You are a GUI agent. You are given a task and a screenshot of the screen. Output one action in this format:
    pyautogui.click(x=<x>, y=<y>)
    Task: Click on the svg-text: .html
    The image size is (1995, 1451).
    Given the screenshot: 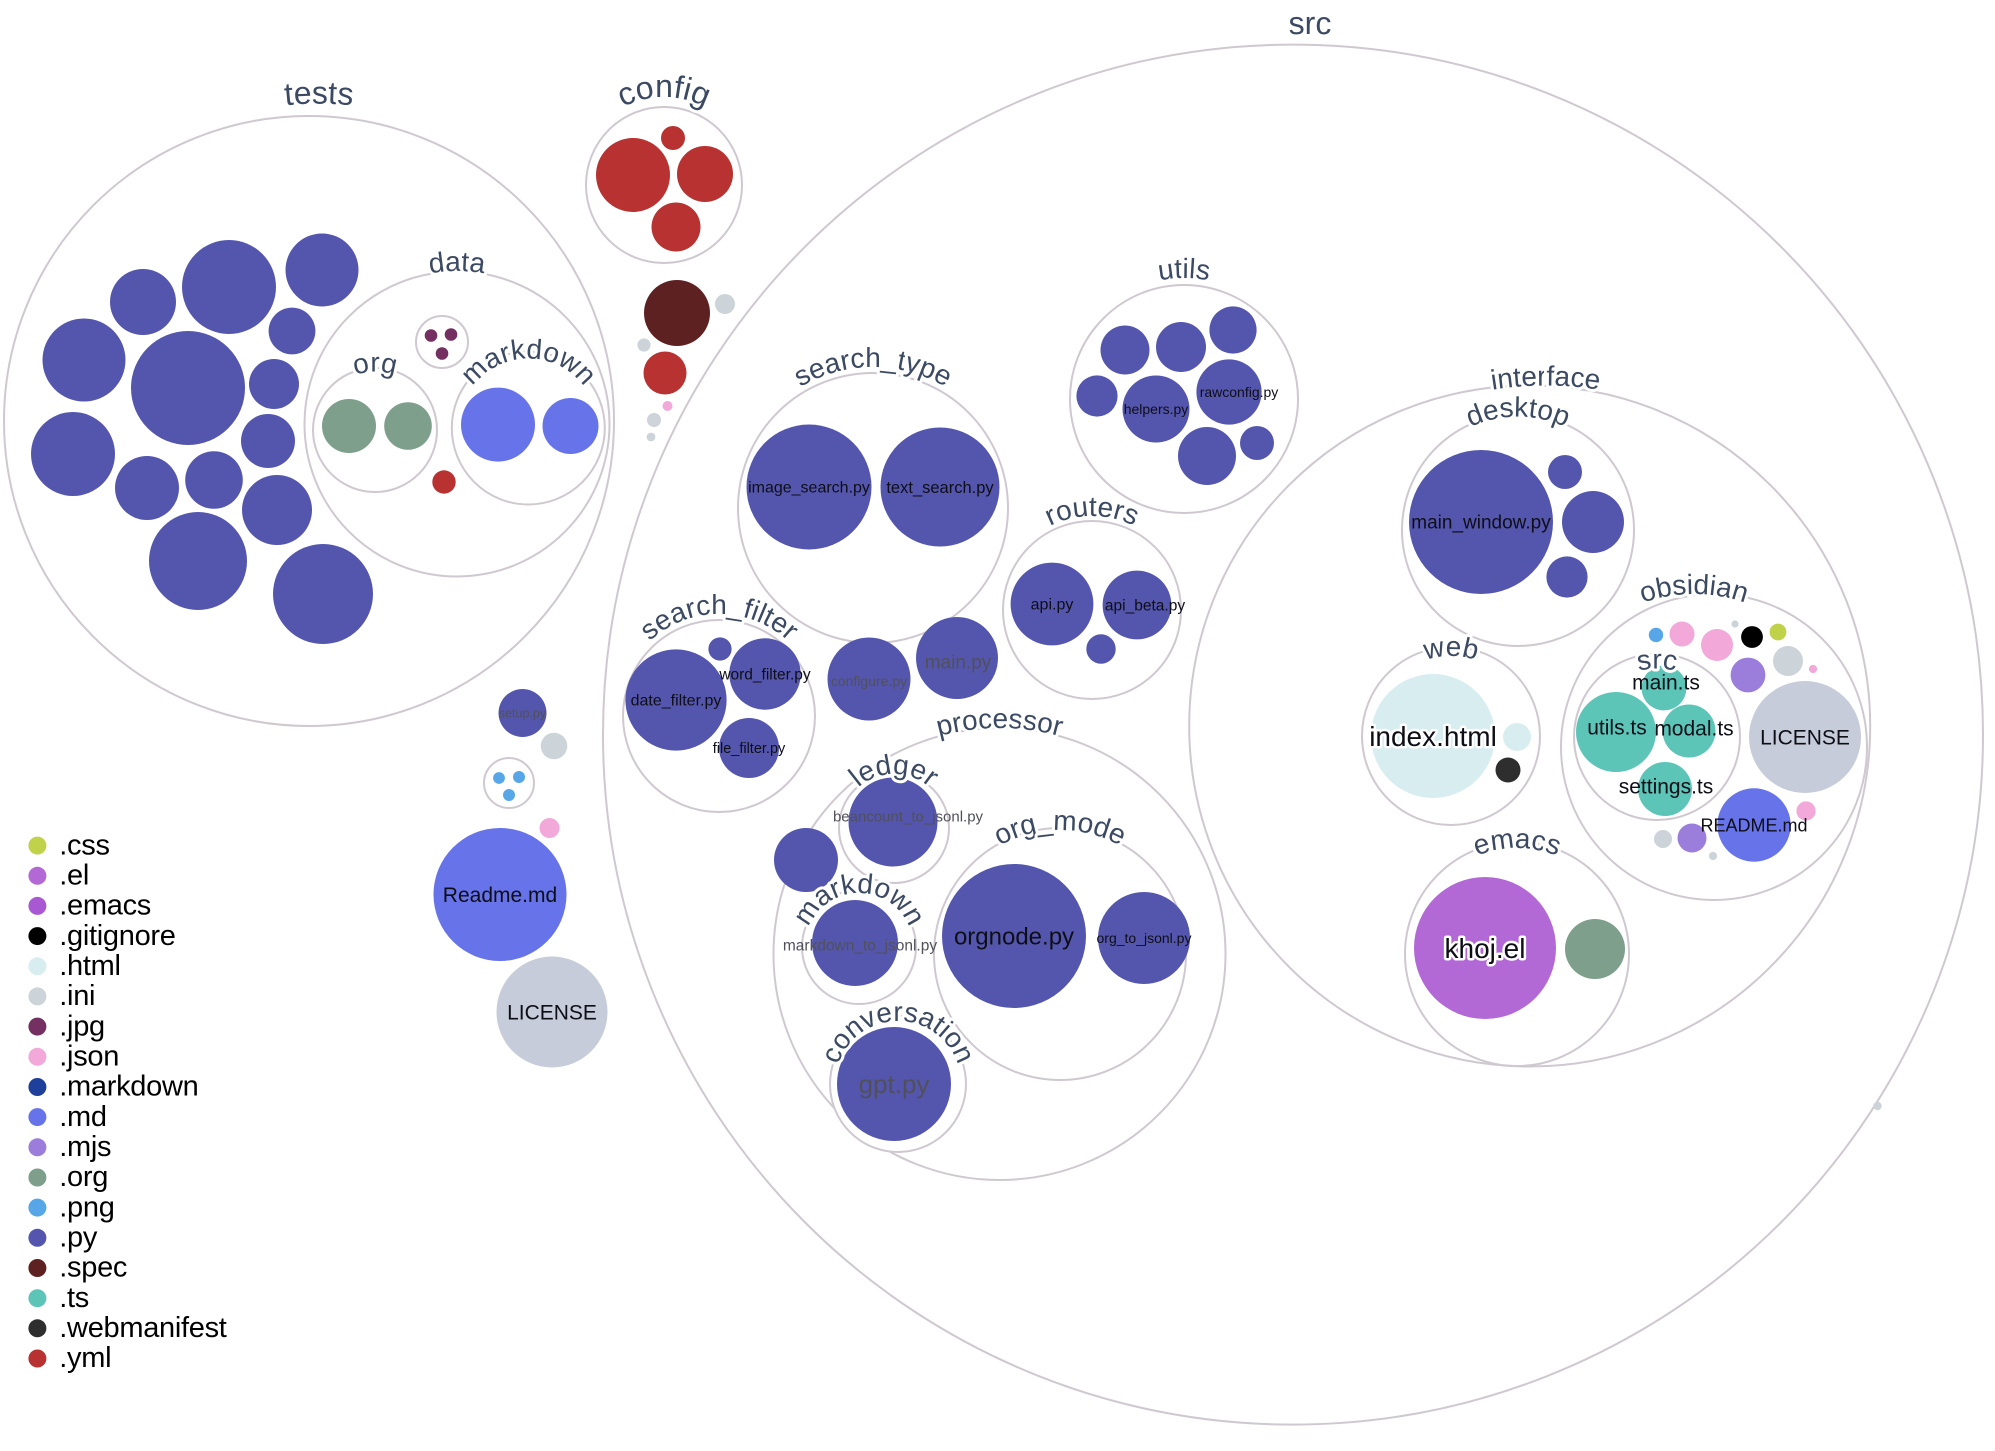 What is the action you would take?
    pyautogui.click(x=89, y=966)
    